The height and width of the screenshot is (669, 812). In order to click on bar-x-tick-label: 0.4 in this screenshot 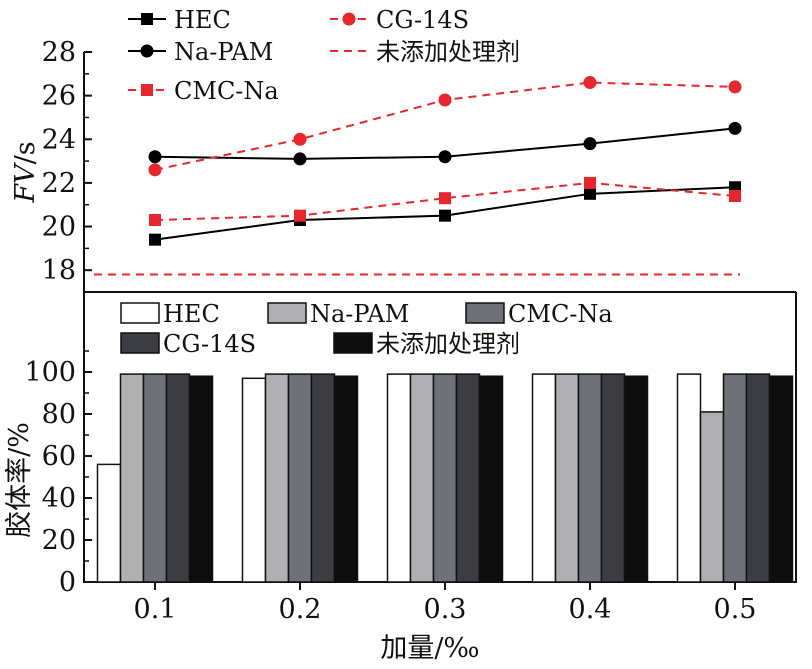, I will do `click(590, 609)`.